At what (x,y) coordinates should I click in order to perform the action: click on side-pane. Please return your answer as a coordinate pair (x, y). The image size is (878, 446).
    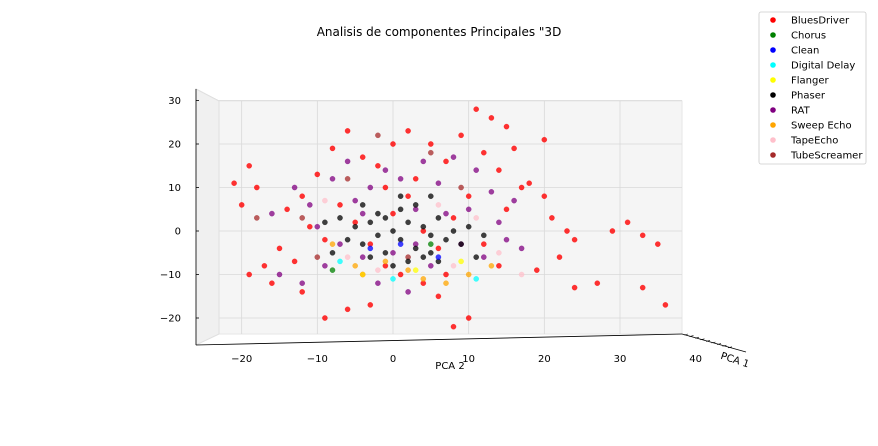
    Looking at the image, I should click on (207, 217).